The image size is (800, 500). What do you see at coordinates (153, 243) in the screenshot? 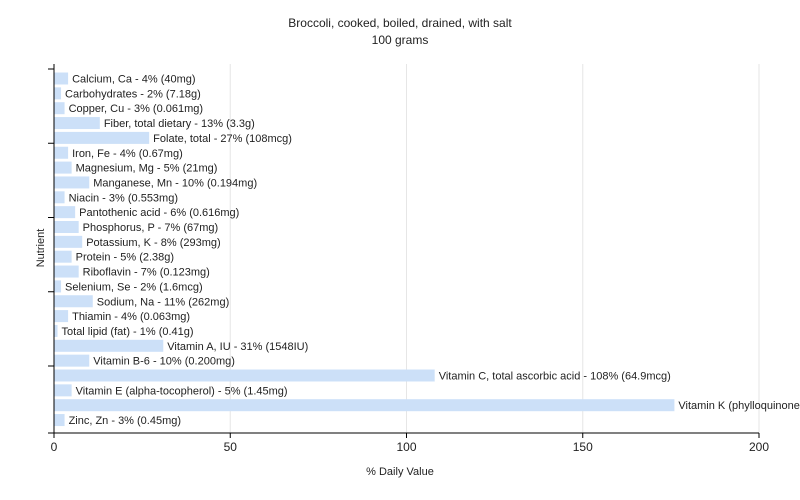
I see `bar-label: Potassium, K - 8% (293mg)` at bounding box center [153, 243].